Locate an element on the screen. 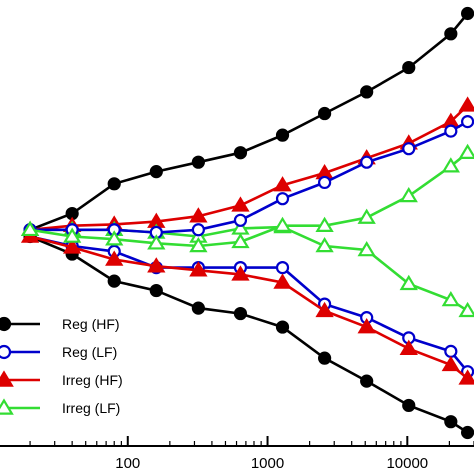 Image resolution: width=474 pixels, height=474 pixels. legend-label: Irreg (HF) is located at coordinates (92, 380).